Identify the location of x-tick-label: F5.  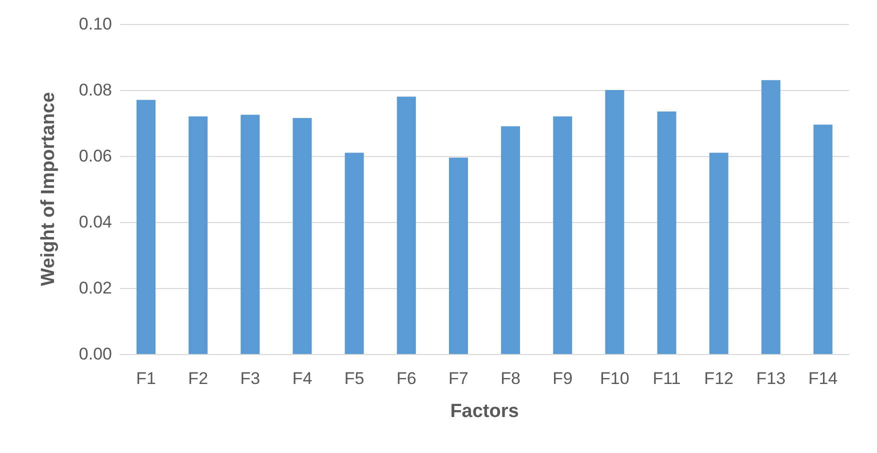
(354, 378).